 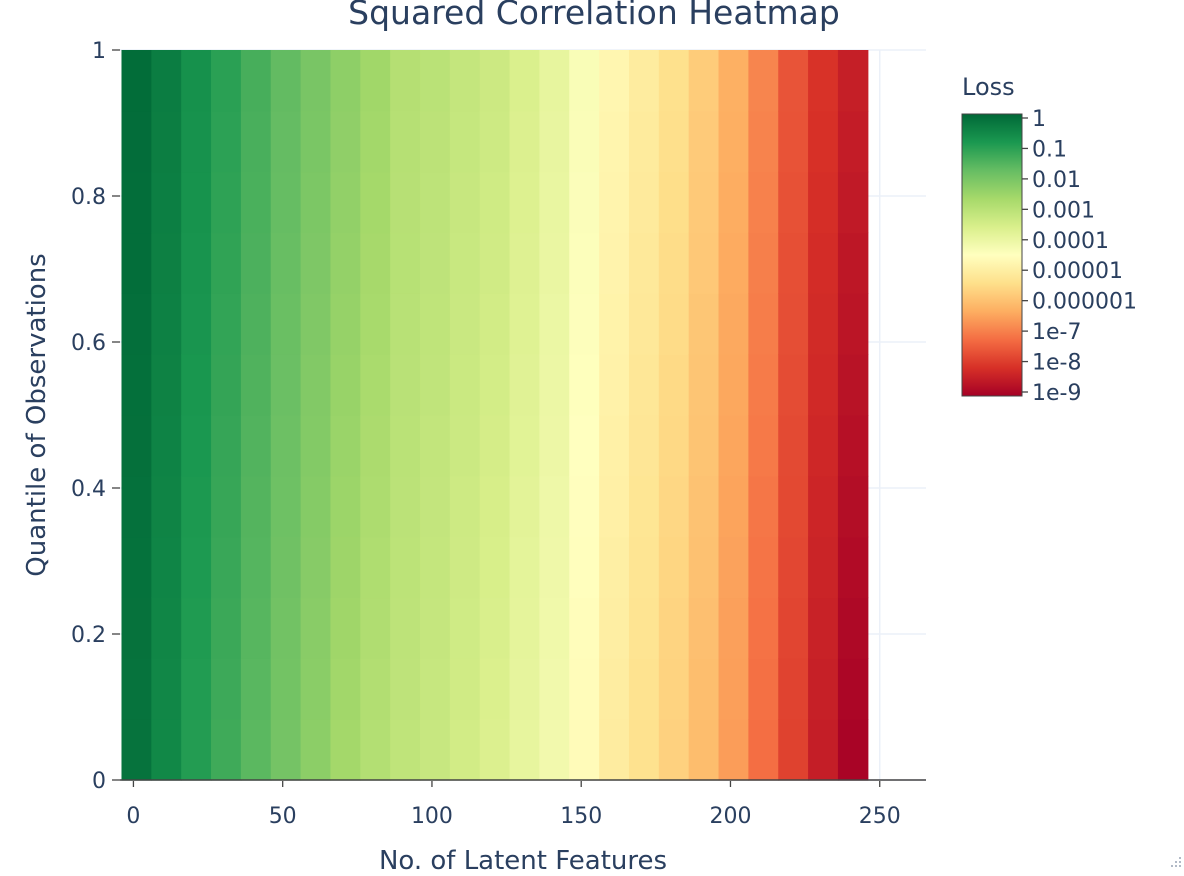 What do you see at coordinates (133, 816) in the screenshot?
I see `x-tick-label: 0` at bounding box center [133, 816].